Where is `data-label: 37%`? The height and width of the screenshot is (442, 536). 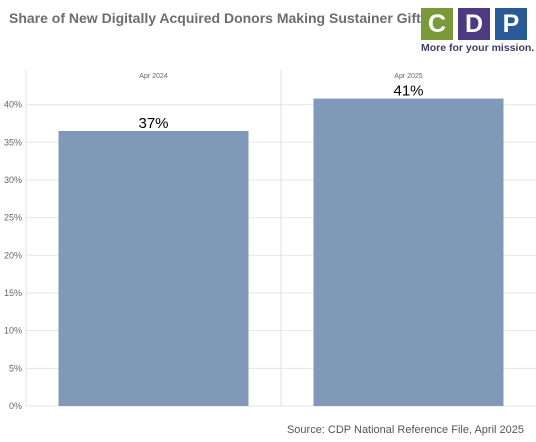
data-label: 37% is located at coordinates (153, 123).